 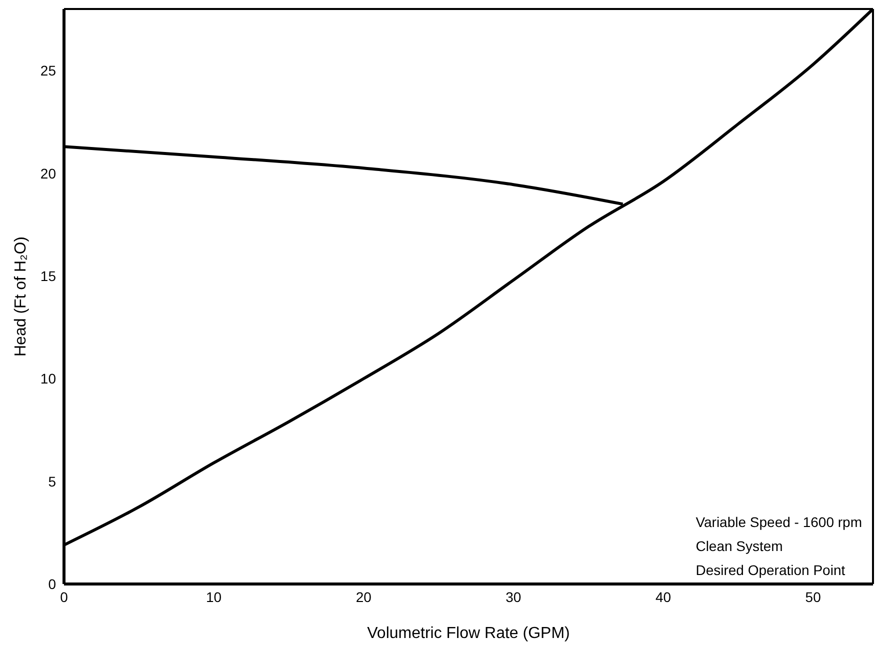 What do you see at coordinates (779, 522) in the screenshot?
I see `annotation: Variable Speed - 1600 rpm` at bounding box center [779, 522].